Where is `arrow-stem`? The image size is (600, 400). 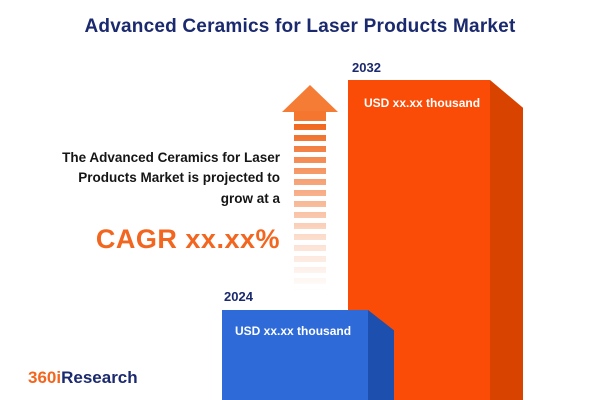
arrow-stem is located at coordinates (310, 116).